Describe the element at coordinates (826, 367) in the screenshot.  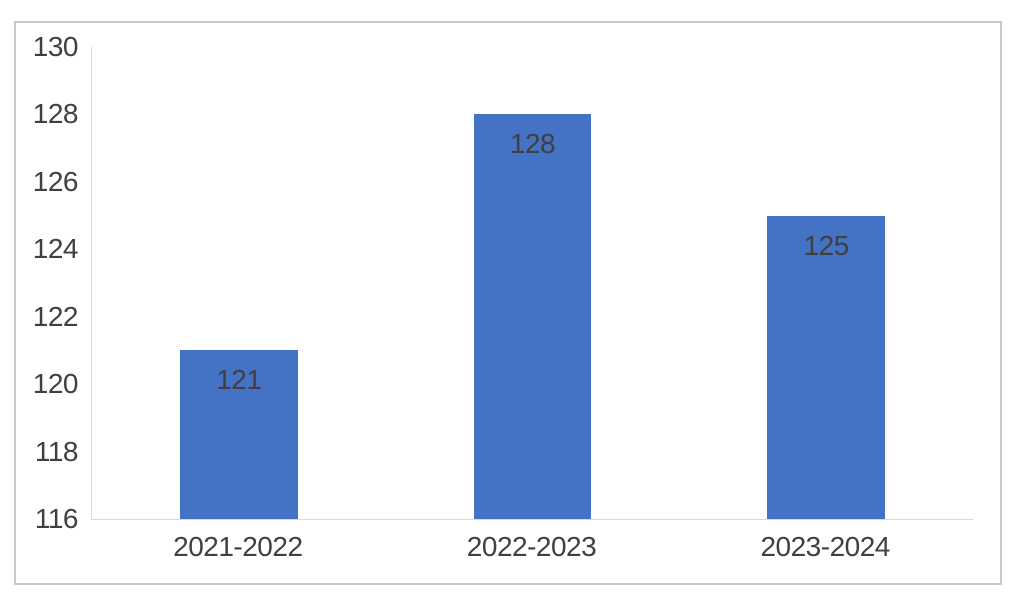
I see `bar: 125` at that location.